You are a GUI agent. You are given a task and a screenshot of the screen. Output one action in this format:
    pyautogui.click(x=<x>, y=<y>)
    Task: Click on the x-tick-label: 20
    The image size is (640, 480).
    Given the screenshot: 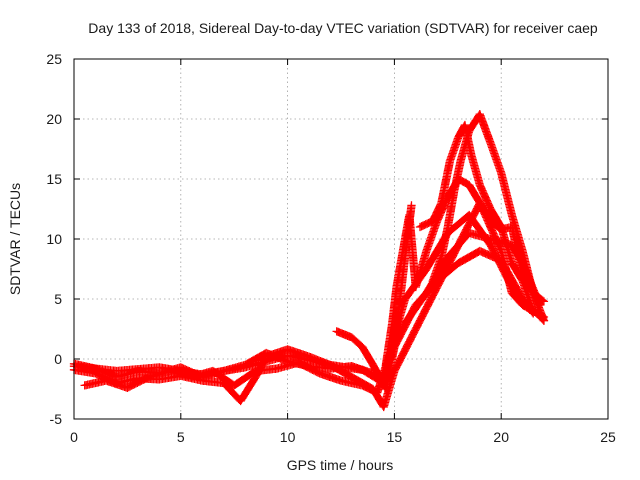 What is the action you would take?
    pyautogui.click(x=501, y=437)
    